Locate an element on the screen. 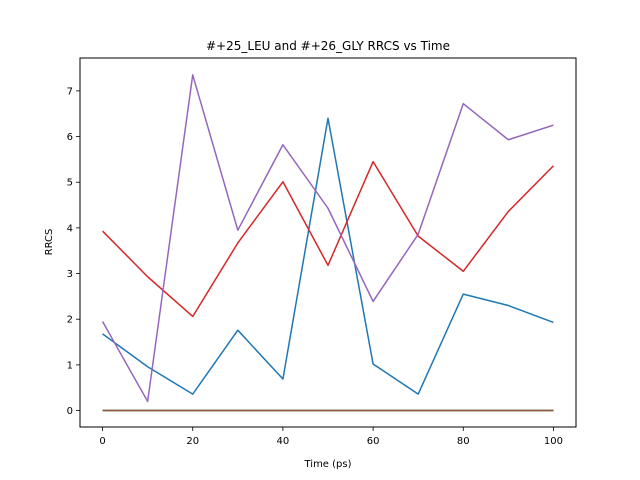 The height and width of the screenshot is (480, 640). y-tick-label: 7 is located at coordinates (70, 91).